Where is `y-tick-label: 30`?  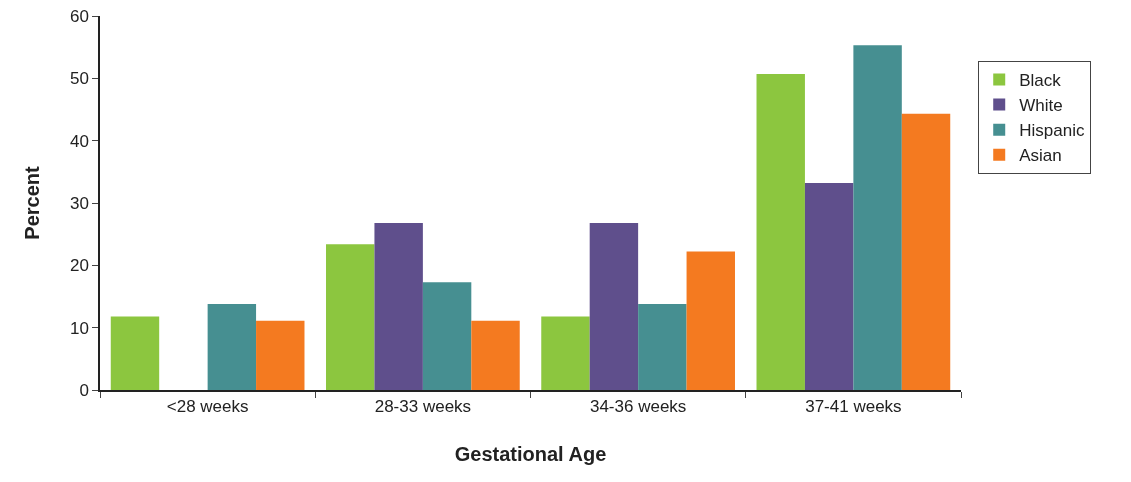
y-tick-label: 30 is located at coordinates (79, 203).